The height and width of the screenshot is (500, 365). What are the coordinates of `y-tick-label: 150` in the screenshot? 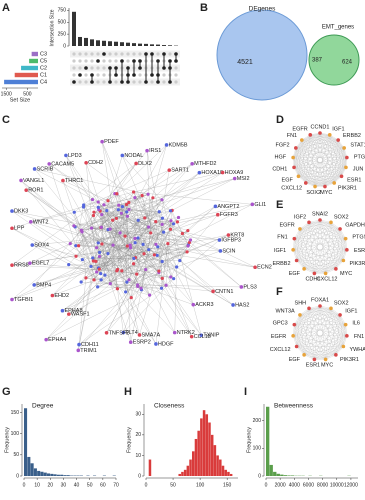 It's located at (15, 413).